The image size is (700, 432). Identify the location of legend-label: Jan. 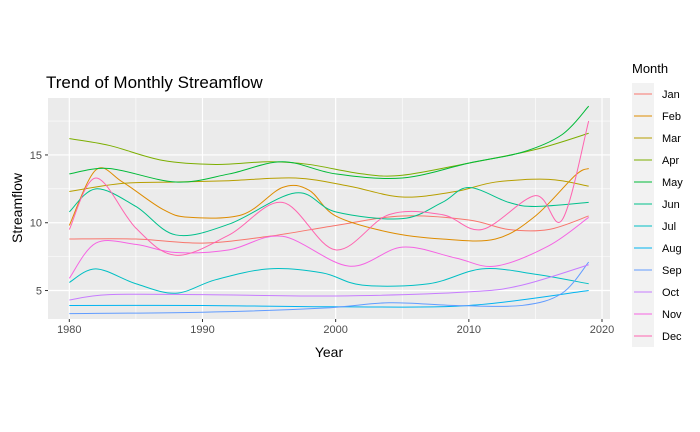
(671, 95).